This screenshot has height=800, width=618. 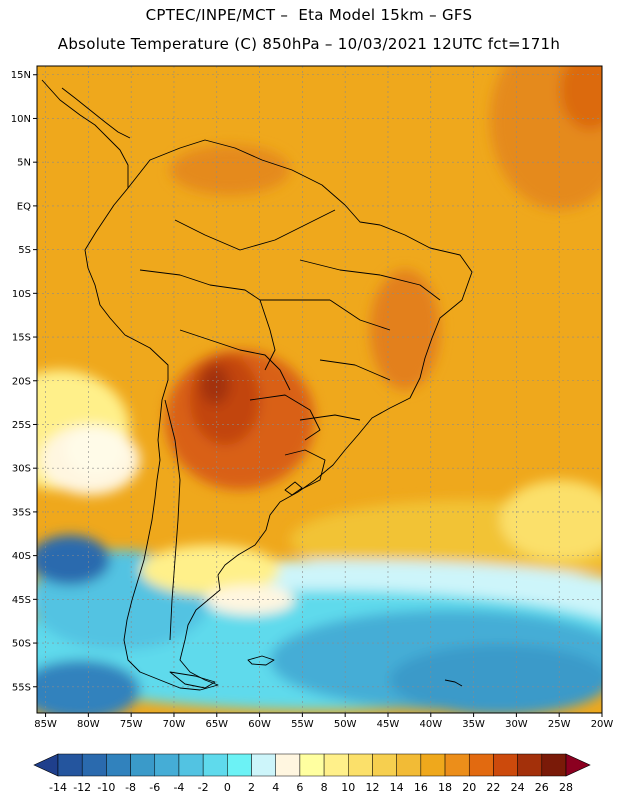 What do you see at coordinates (516, 724) in the screenshot?
I see `lon-tick-label: 30W` at bounding box center [516, 724].